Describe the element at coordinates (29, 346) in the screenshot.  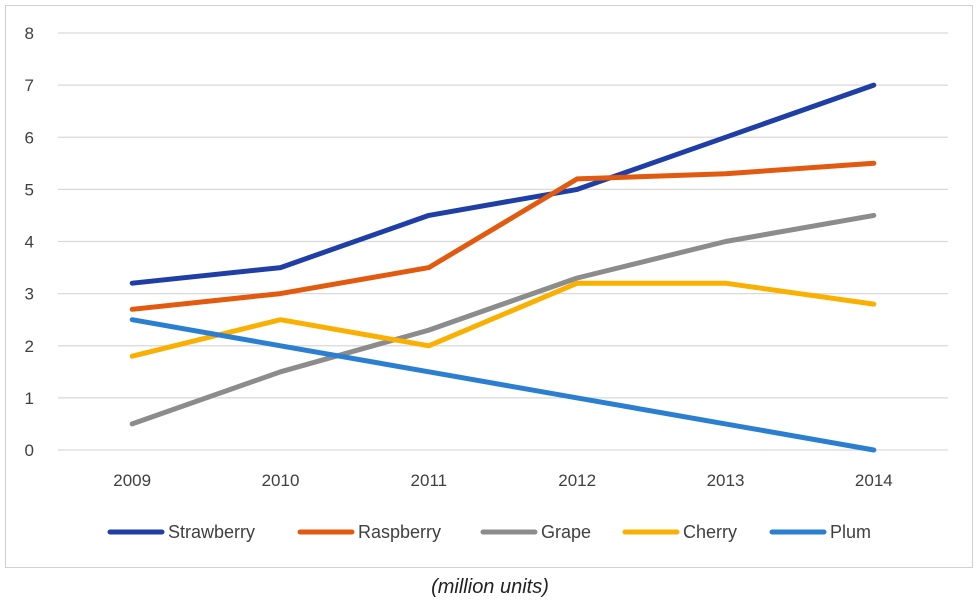
I see `y-tick-label: 2` at that location.